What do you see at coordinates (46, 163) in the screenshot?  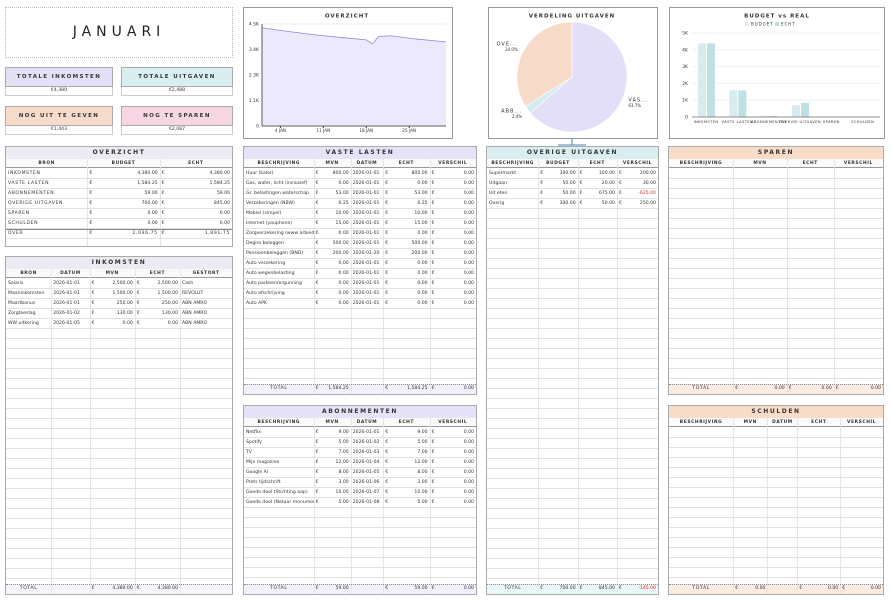 I see `column-header: BRON` at bounding box center [46, 163].